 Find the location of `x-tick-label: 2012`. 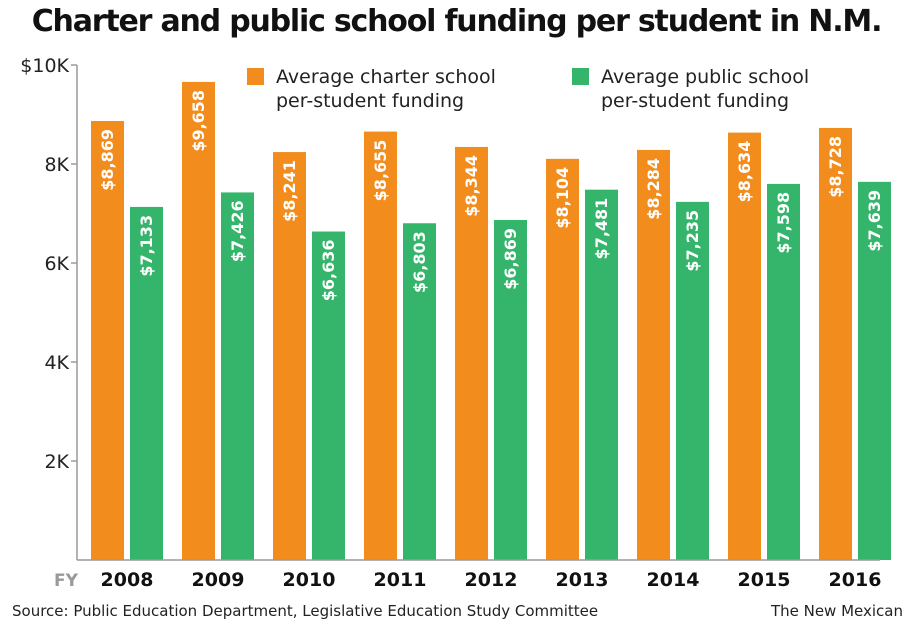

x-tick-label: 2012 is located at coordinates (491, 580).